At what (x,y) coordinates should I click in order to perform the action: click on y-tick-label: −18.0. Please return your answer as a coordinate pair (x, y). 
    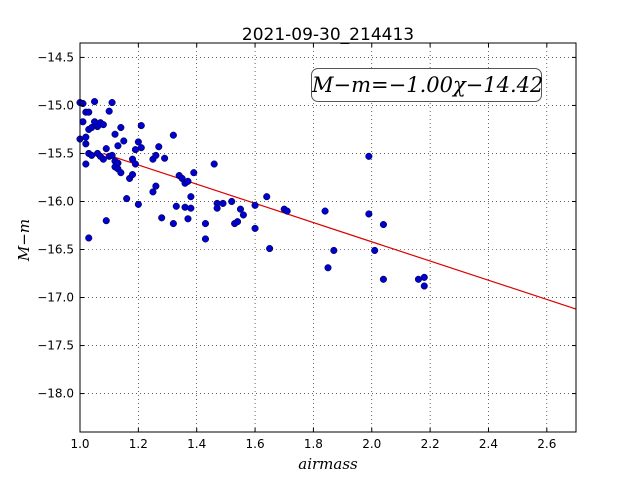
    Looking at the image, I should click on (55, 394).